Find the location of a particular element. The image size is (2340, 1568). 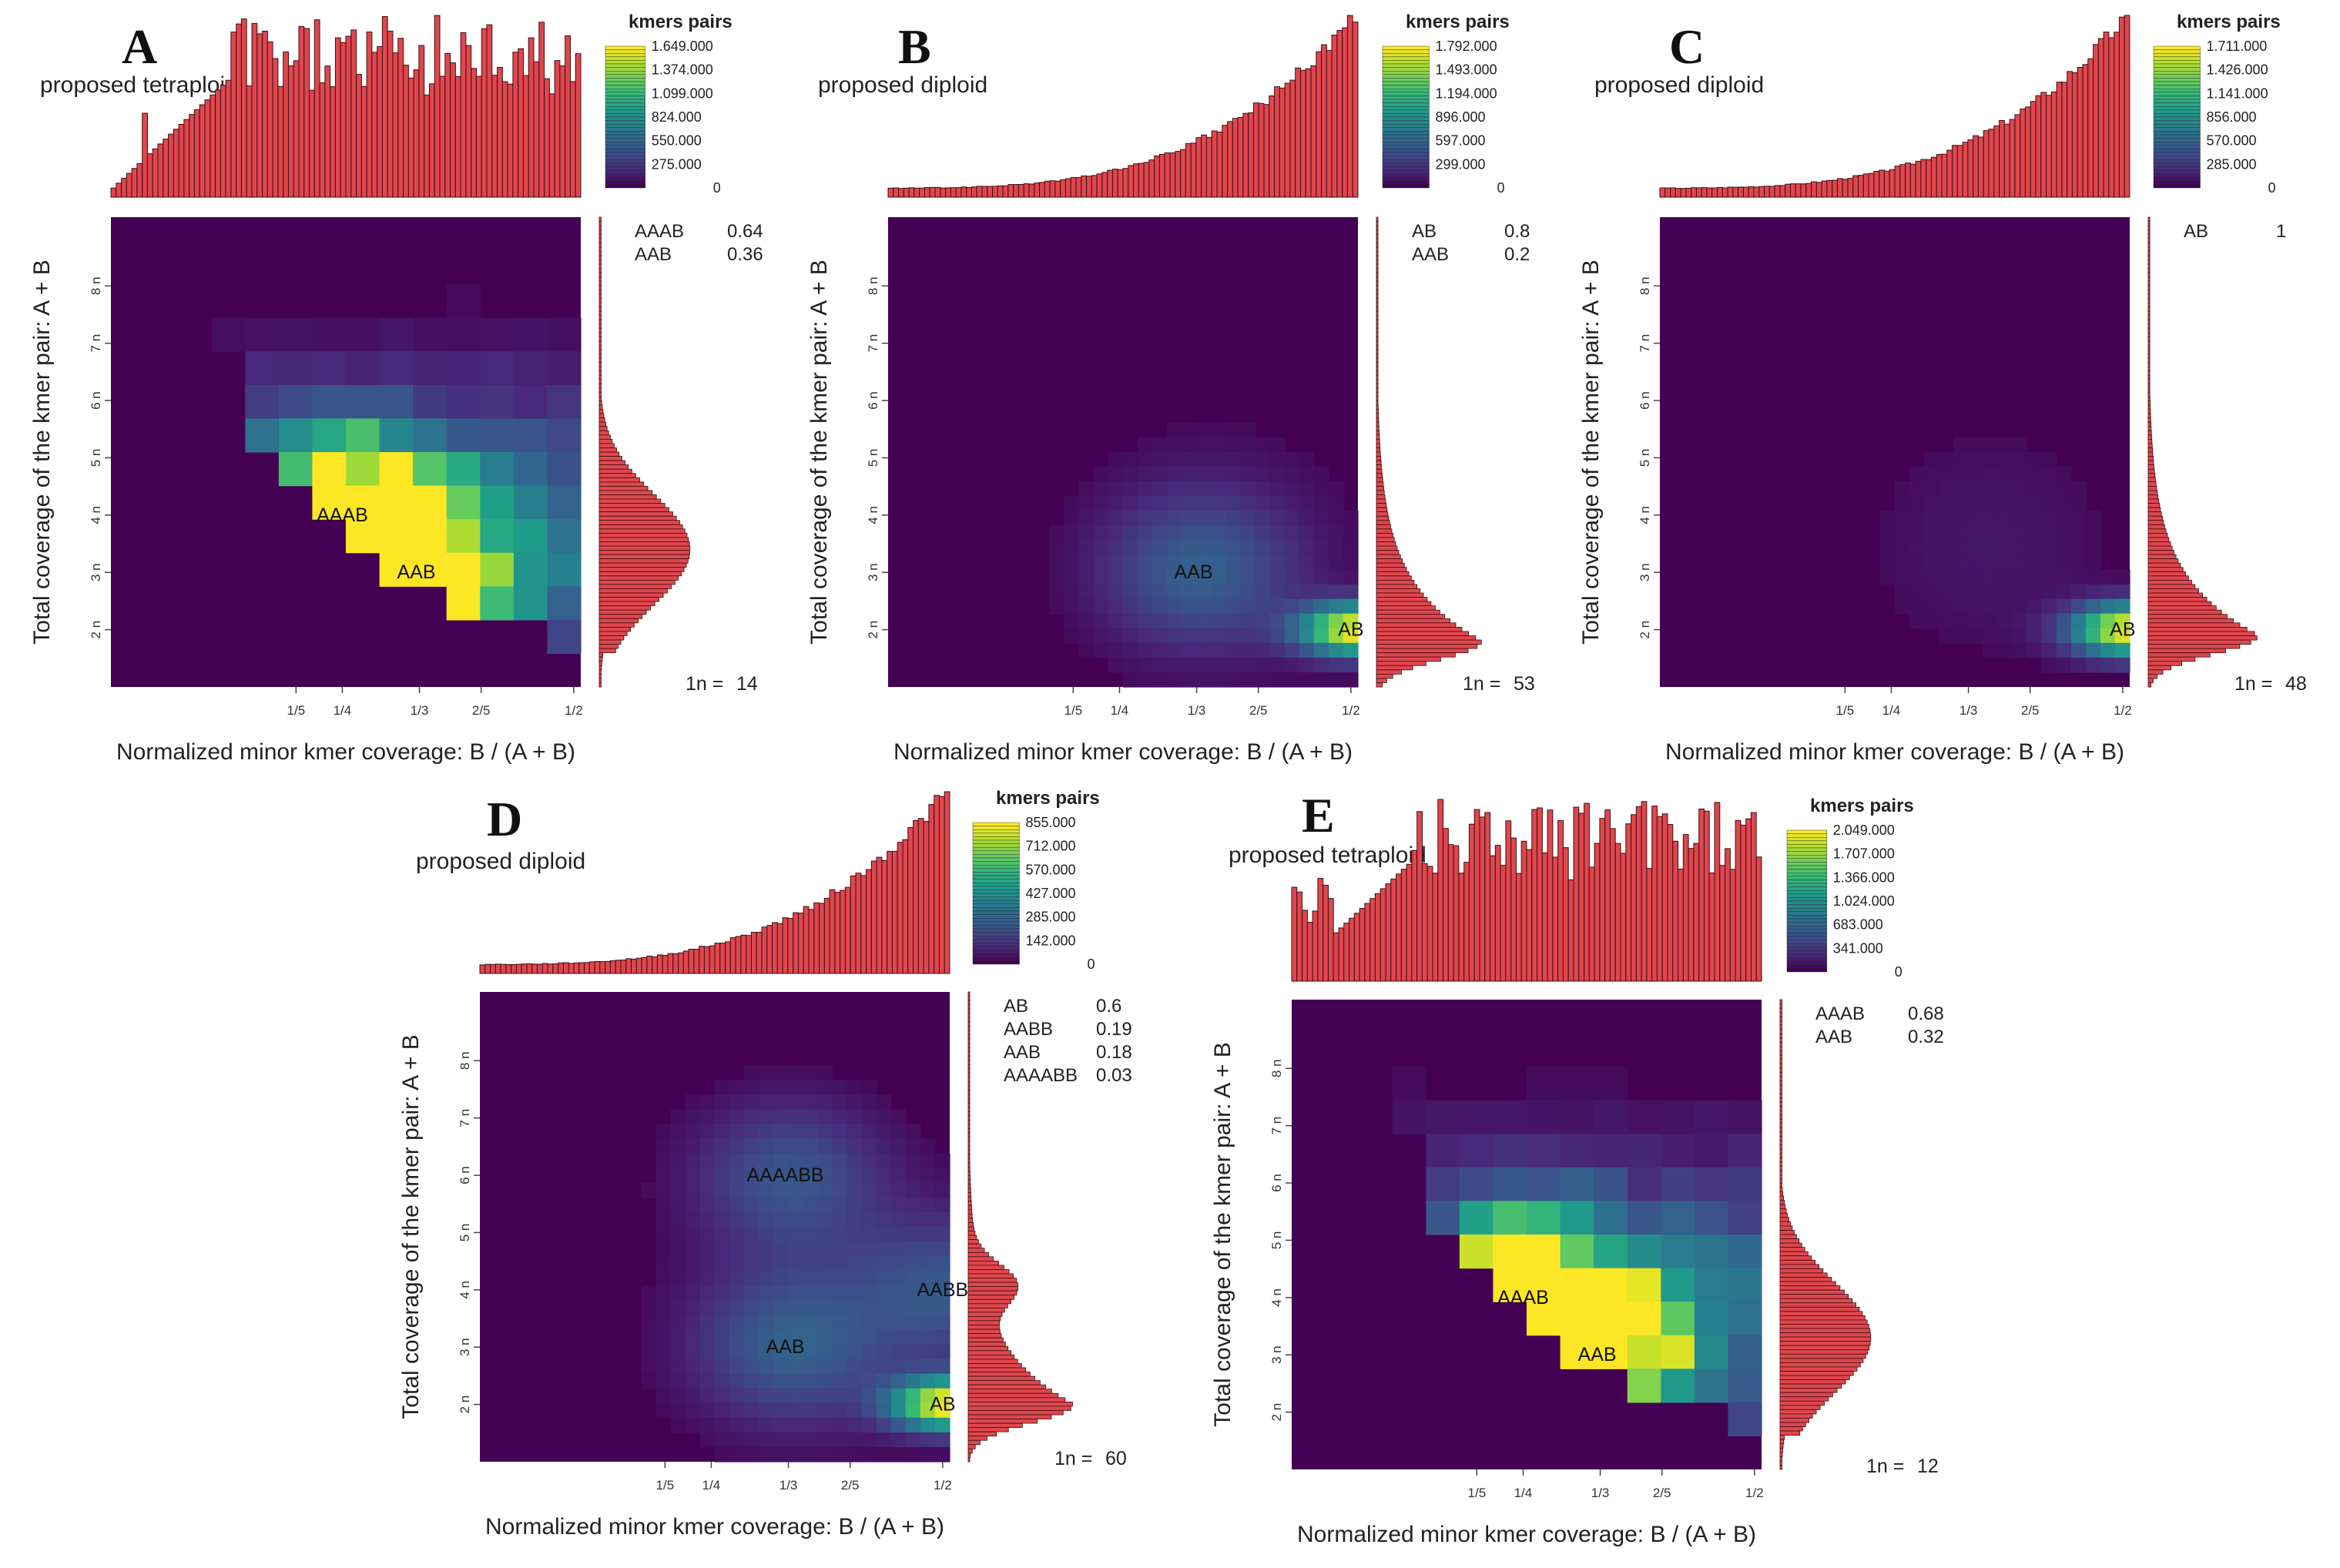

peak-label-aab: AAB is located at coordinates (785, 1347).